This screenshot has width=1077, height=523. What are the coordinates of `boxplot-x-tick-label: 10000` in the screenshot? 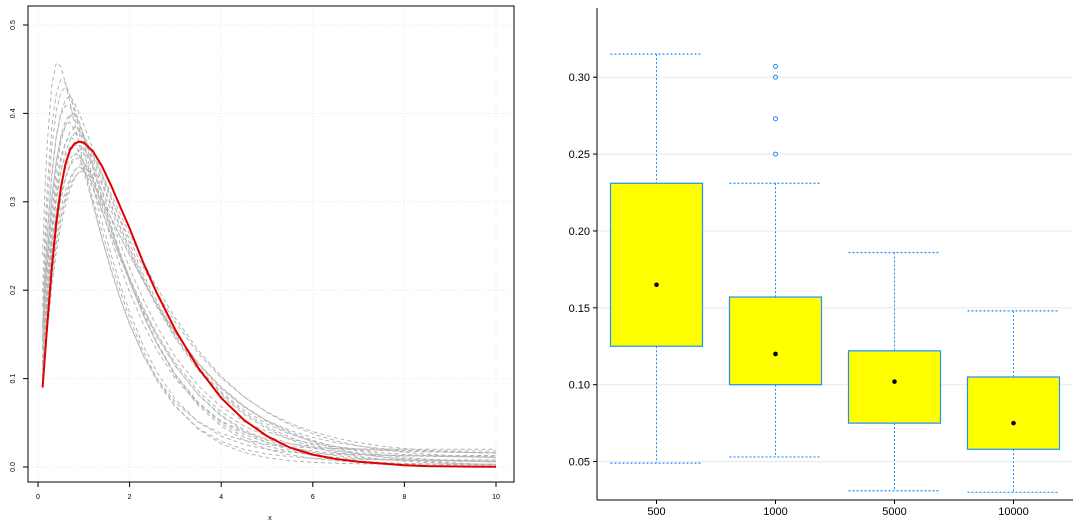 It's located at (1013, 512).